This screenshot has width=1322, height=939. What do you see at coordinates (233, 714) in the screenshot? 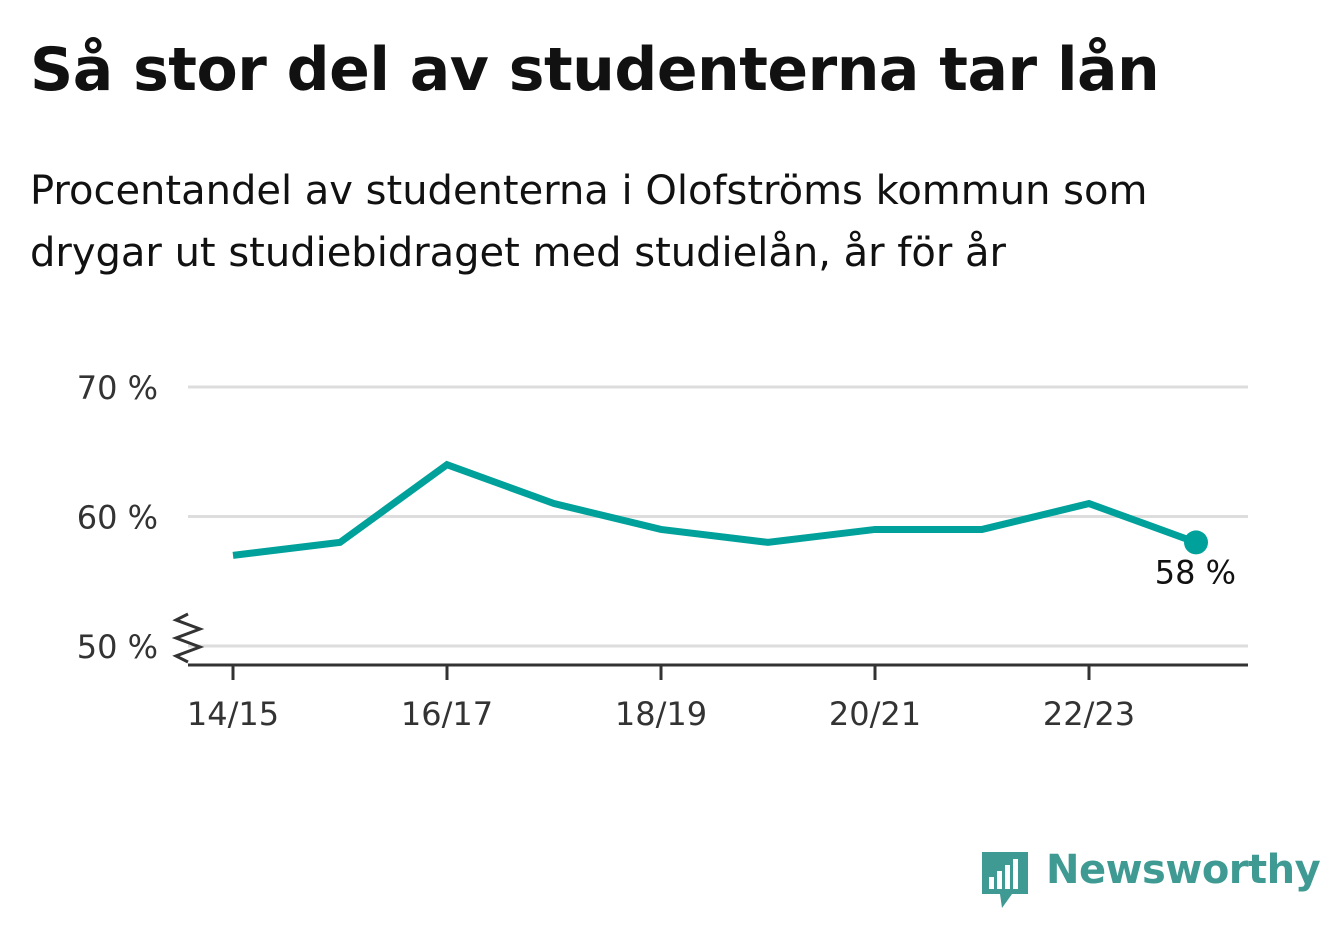
I see `x-tick-label: 14/15` at bounding box center [233, 714].